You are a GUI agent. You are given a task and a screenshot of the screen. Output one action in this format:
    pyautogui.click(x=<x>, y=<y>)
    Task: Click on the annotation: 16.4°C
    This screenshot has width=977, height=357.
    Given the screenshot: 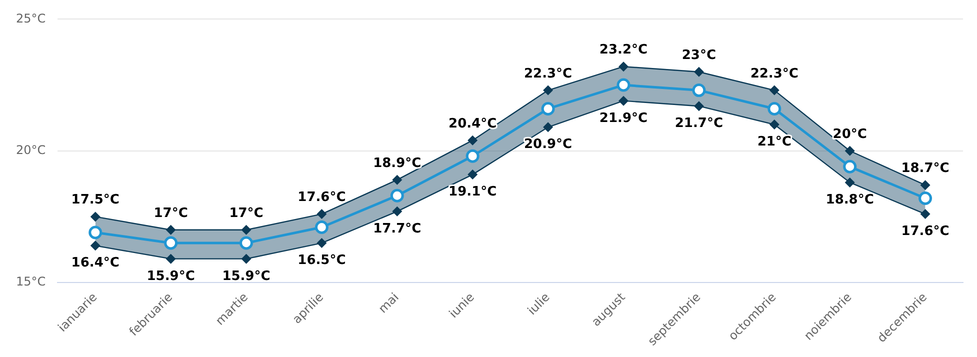 What is the action you would take?
    pyautogui.click(x=95, y=263)
    